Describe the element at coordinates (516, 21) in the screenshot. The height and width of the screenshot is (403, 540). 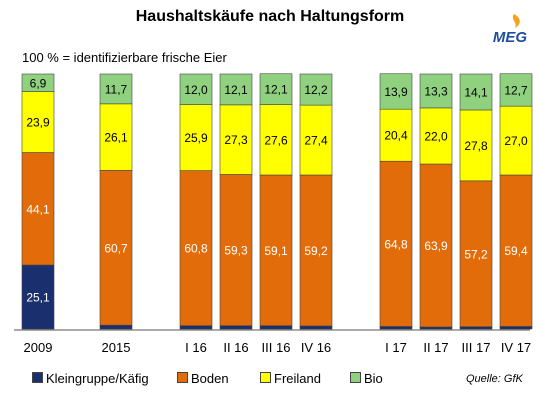
I see `flame-icon` at that location.